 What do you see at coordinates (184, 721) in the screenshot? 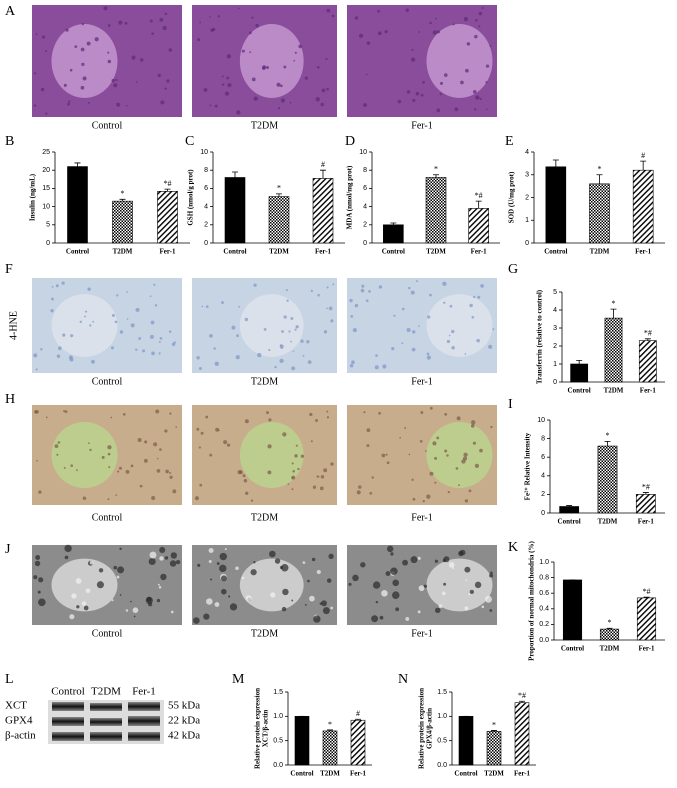
I see `protein-size: 22 kDa` at bounding box center [184, 721].